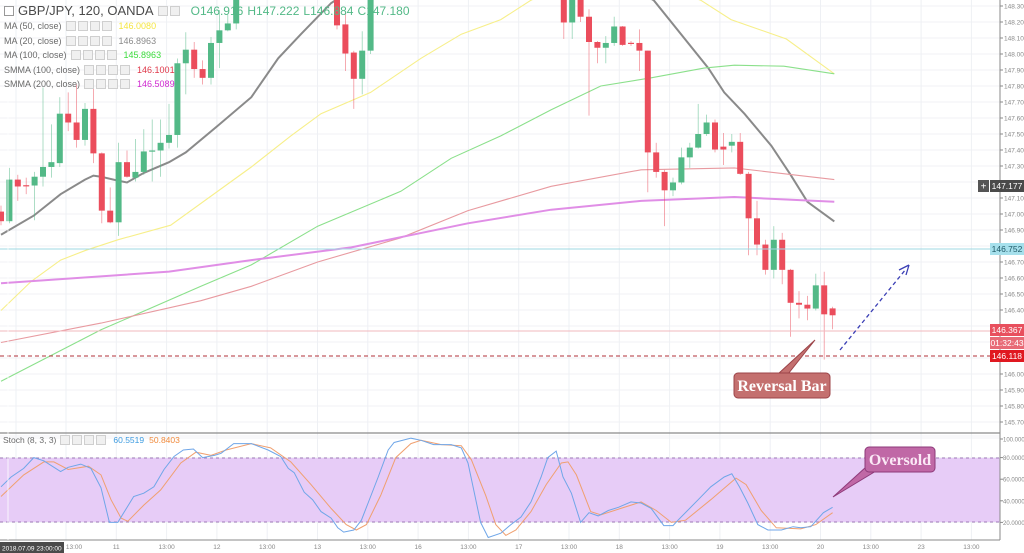  What do you see at coordinates (137, 40) in the screenshot?
I see `indicator-value: 146.8963` at bounding box center [137, 40].